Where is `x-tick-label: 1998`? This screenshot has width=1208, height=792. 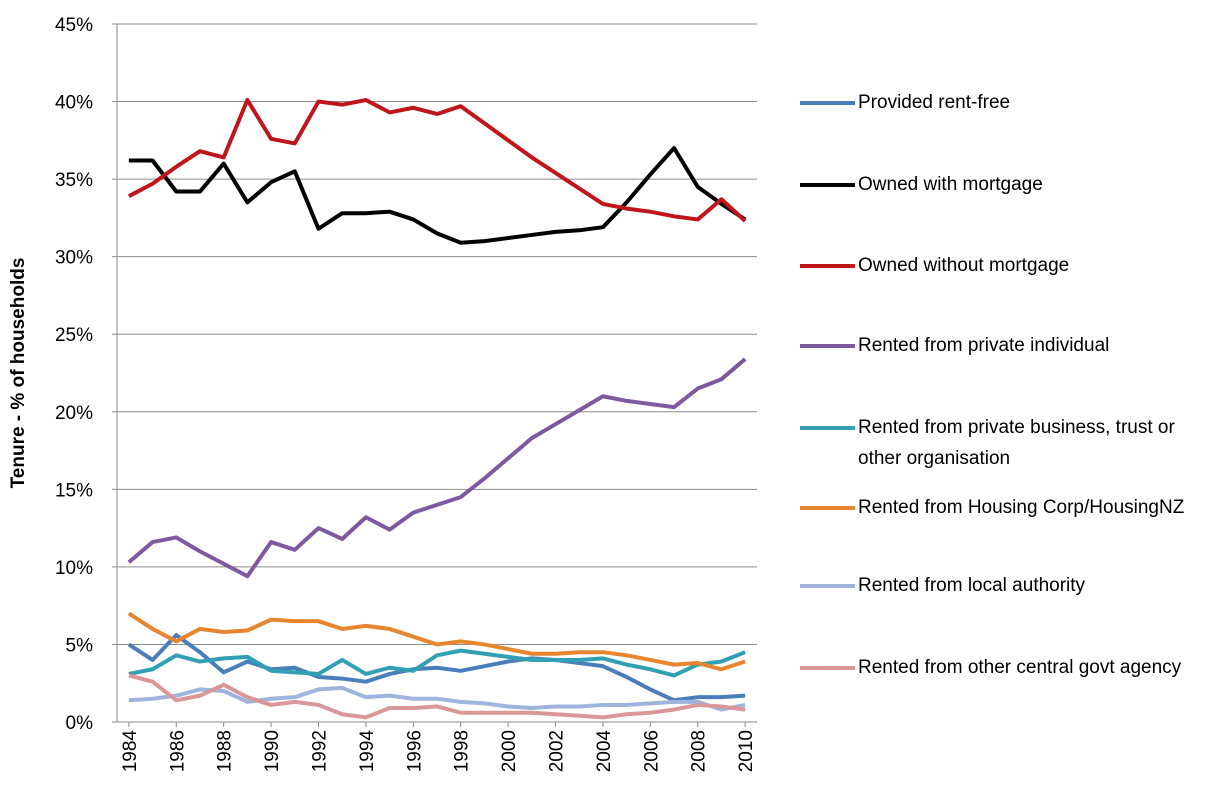 x-tick-label: 1998 is located at coordinates (462, 751).